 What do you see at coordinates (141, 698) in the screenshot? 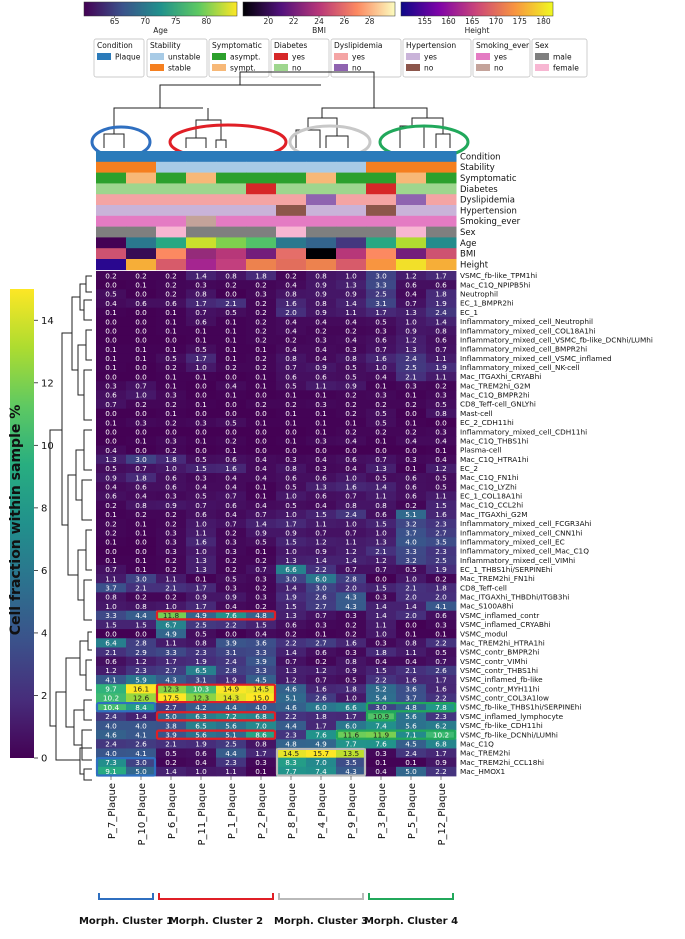
I see `cell-value-label: 12.6` at bounding box center [141, 698].